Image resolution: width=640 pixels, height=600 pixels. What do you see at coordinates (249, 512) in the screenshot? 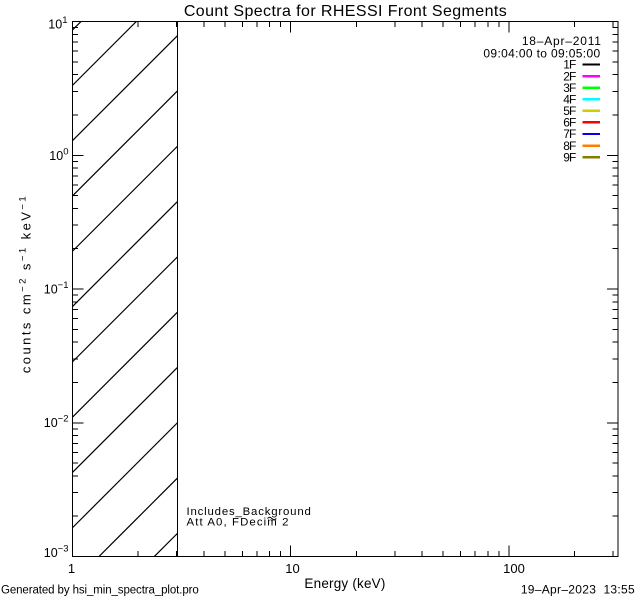
I see `svg-text: Includes_Background` at bounding box center [249, 512].